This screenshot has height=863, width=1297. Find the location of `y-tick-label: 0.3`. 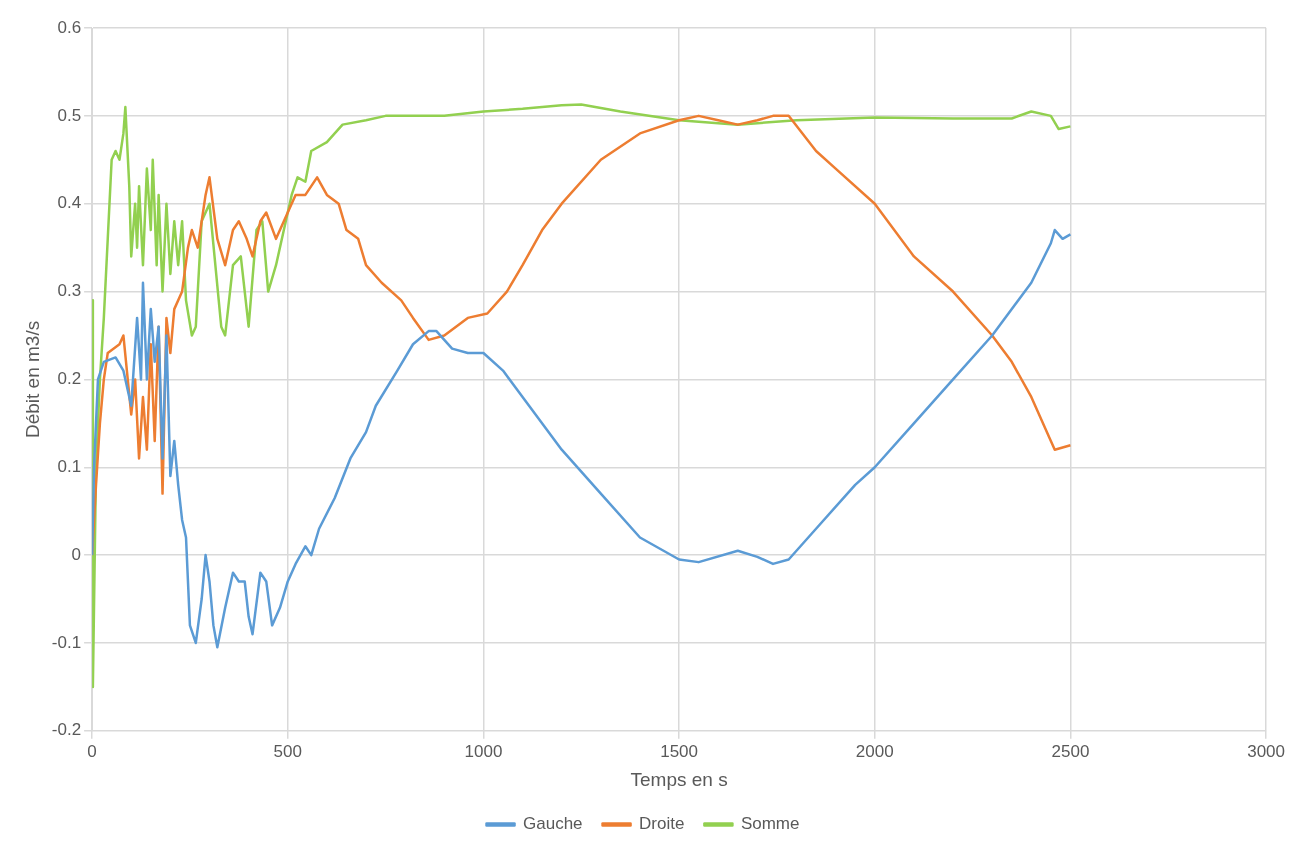

y-tick-label: 0.3 is located at coordinates (69, 291).